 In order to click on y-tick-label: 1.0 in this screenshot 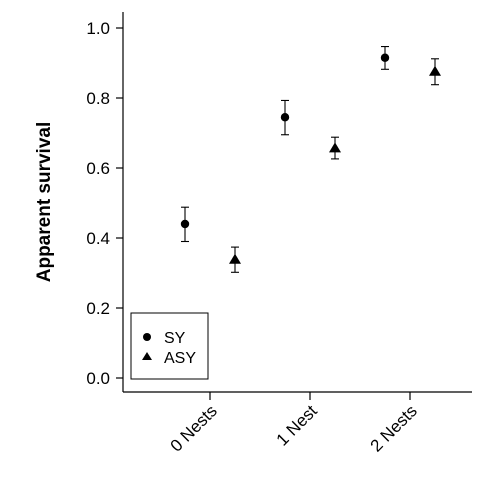, I will do `click(98, 28)`.